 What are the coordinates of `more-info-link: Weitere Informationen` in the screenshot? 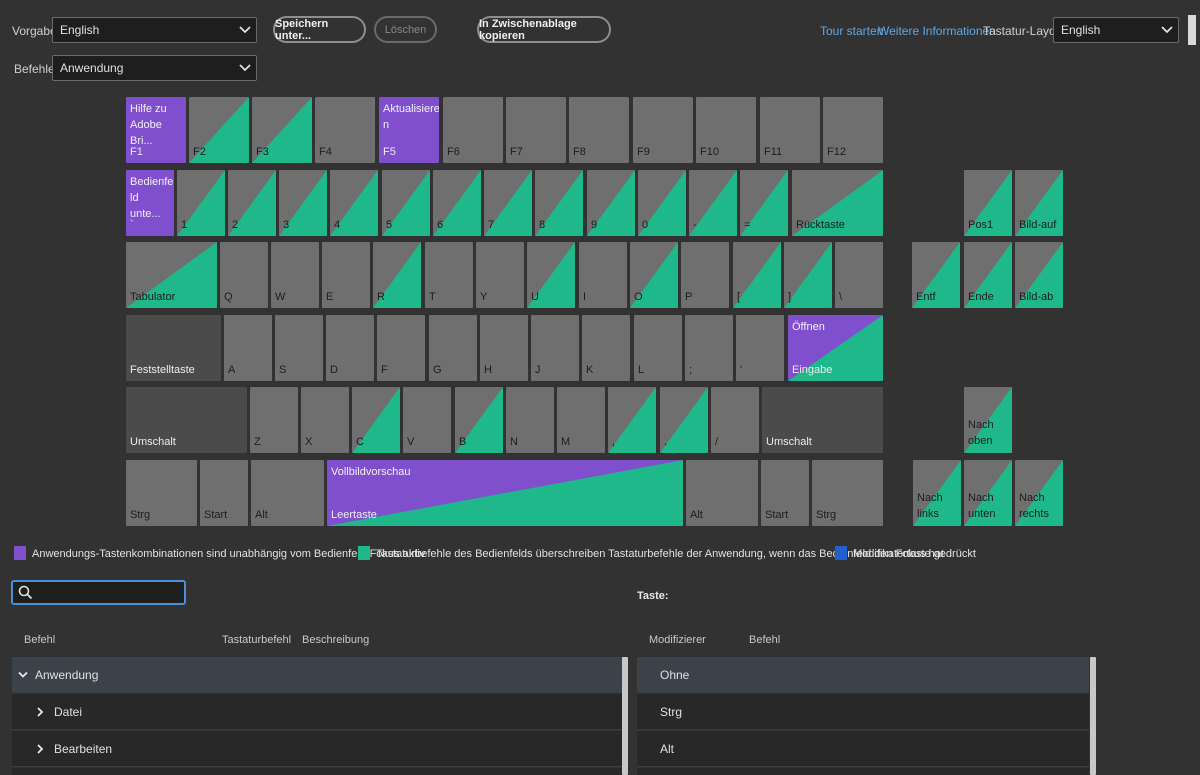 It's located at (937, 31).